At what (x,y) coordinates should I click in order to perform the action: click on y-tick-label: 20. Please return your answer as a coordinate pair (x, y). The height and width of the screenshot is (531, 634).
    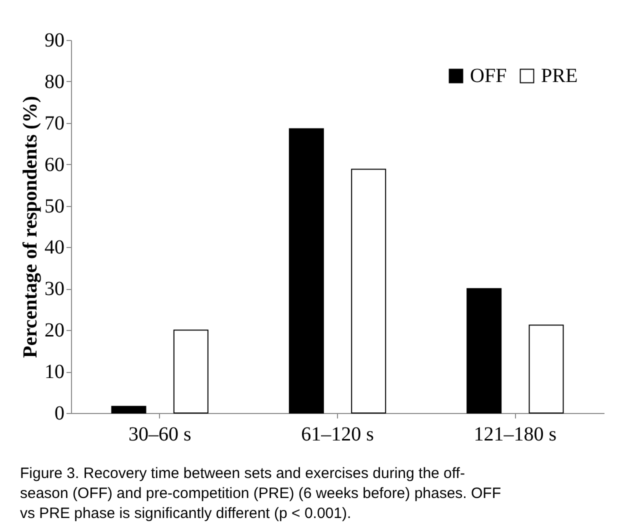
    Looking at the image, I should click on (54, 331).